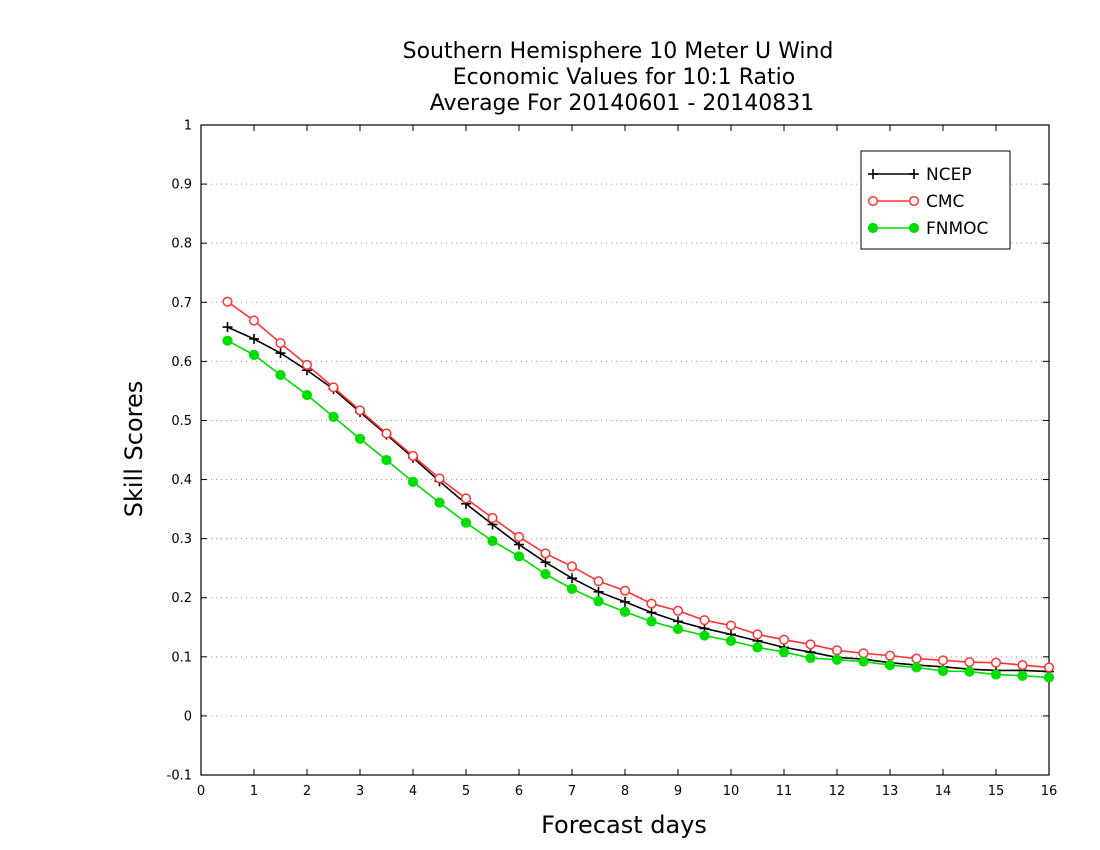 This screenshot has height=850, width=1100. What do you see at coordinates (181, 362) in the screenshot?
I see `y-tick-label-7: 0.6` at bounding box center [181, 362].